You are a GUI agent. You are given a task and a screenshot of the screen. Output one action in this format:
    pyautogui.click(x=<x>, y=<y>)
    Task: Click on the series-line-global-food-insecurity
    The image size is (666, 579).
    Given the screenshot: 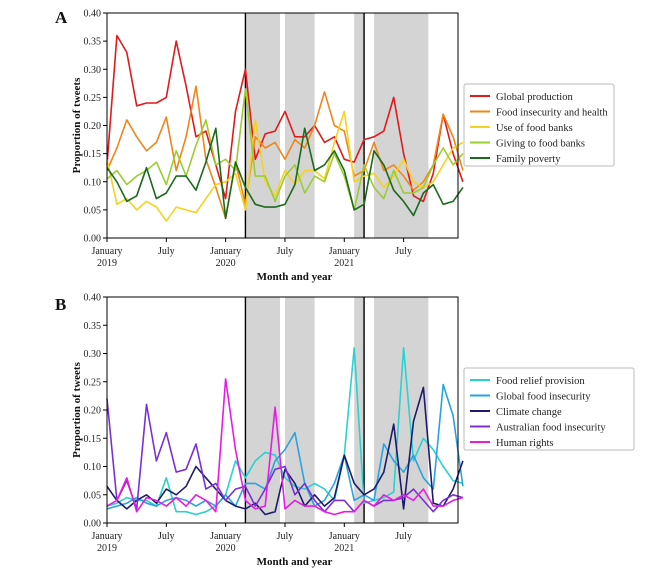 What is the action you would take?
    pyautogui.click(x=285, y=446)
    